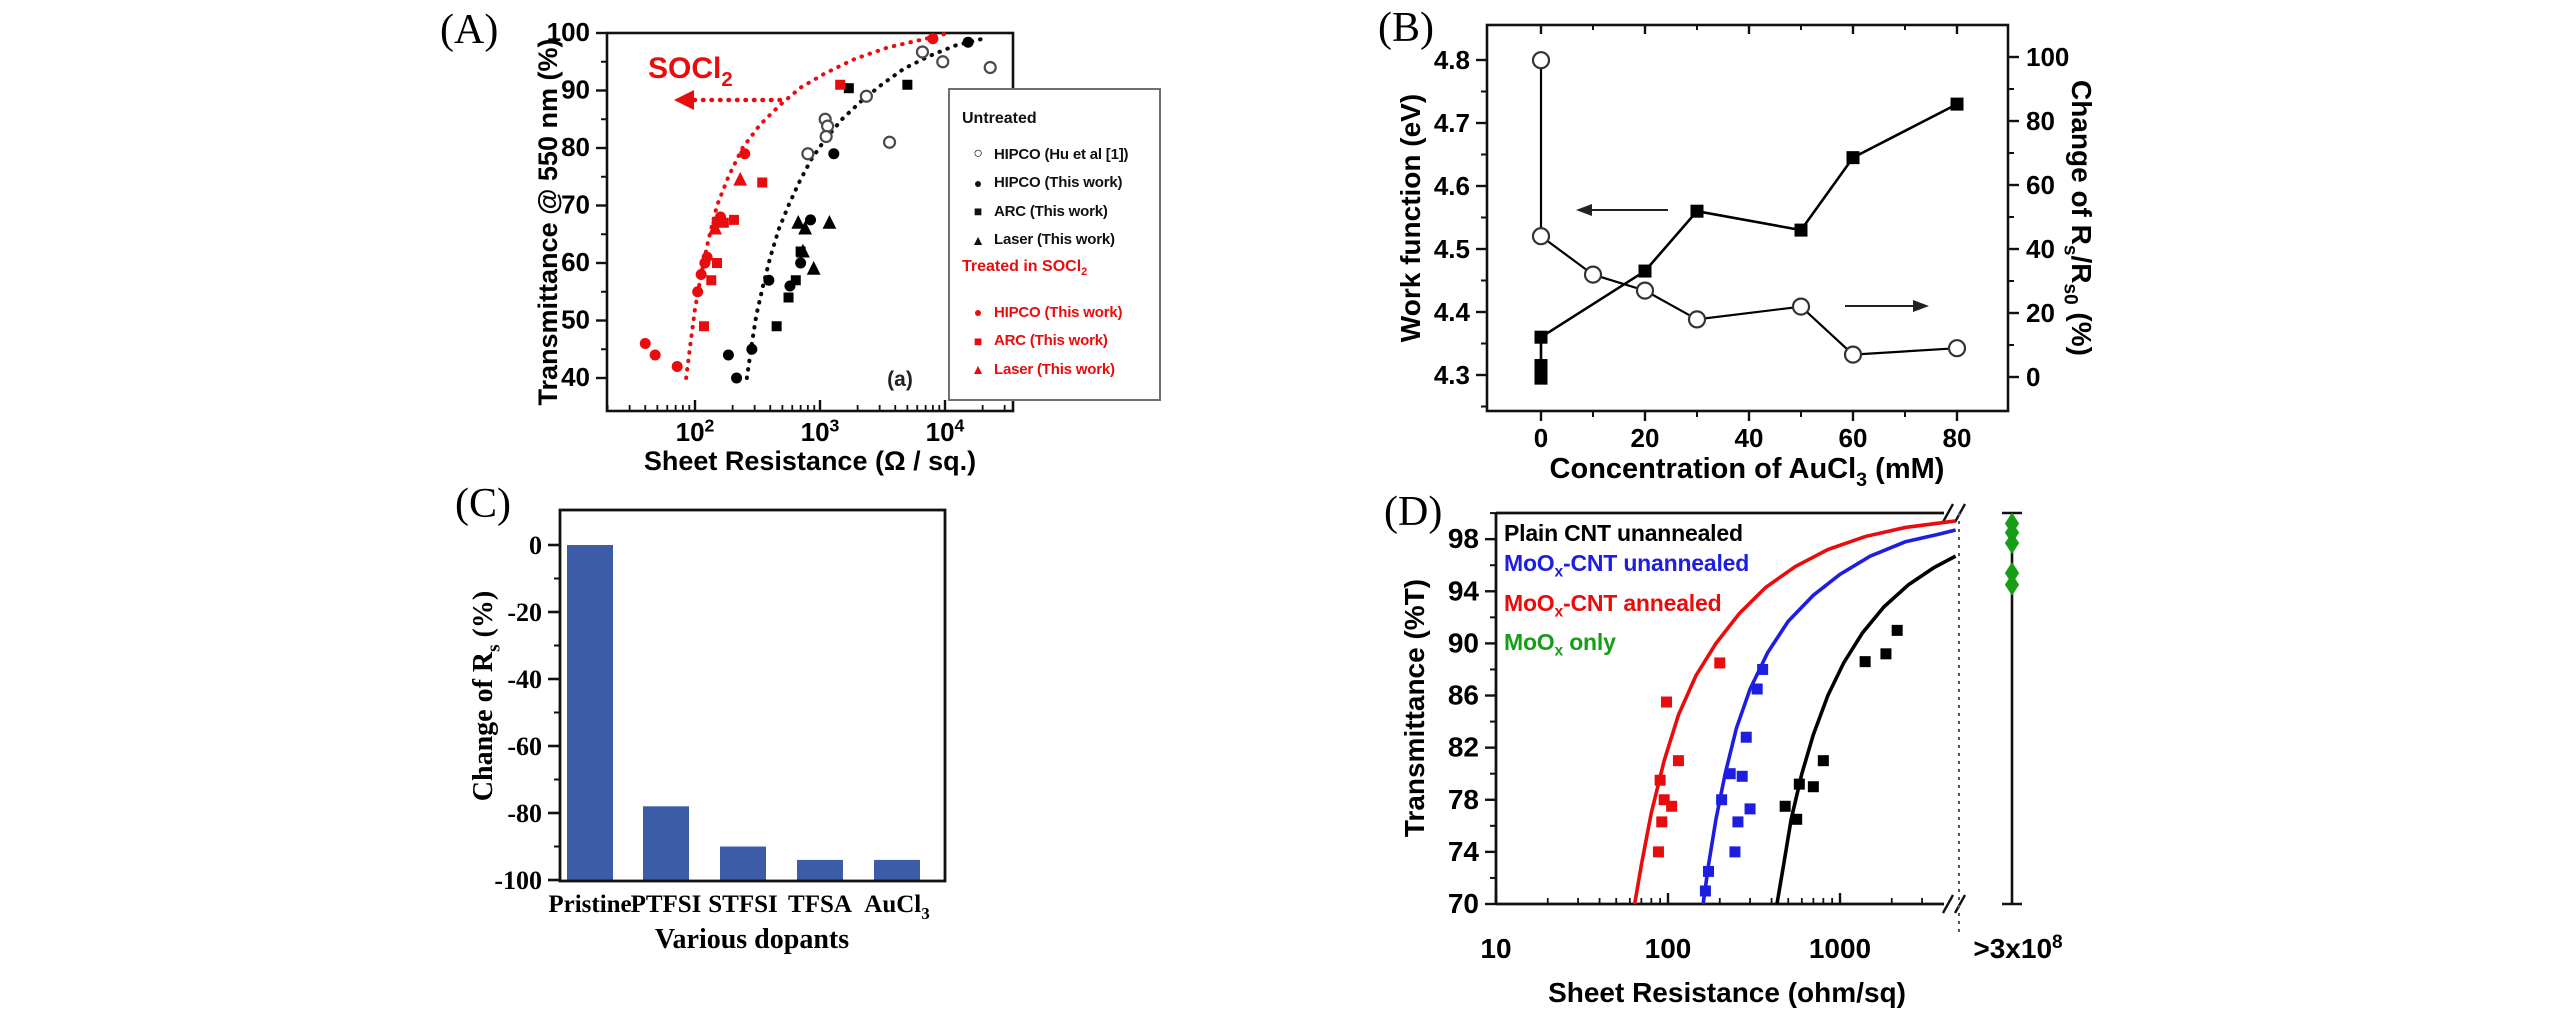  Describe the element at coordinates (1560, 644) in the screenshot. I see `panel-d-legend-item: MoOx only` at that location.